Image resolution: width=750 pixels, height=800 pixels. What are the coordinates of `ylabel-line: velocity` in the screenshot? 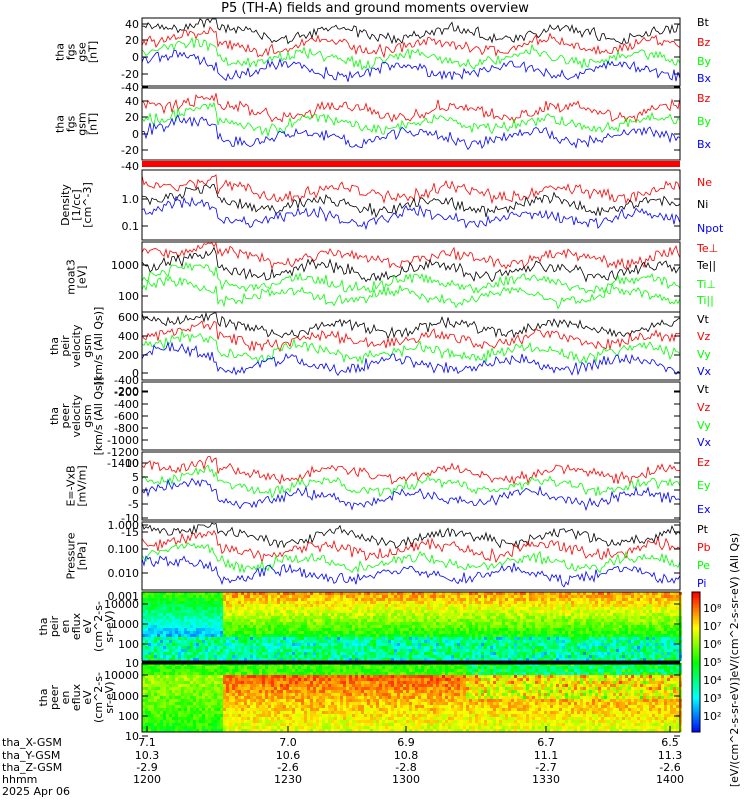 It's located at (76, 345).